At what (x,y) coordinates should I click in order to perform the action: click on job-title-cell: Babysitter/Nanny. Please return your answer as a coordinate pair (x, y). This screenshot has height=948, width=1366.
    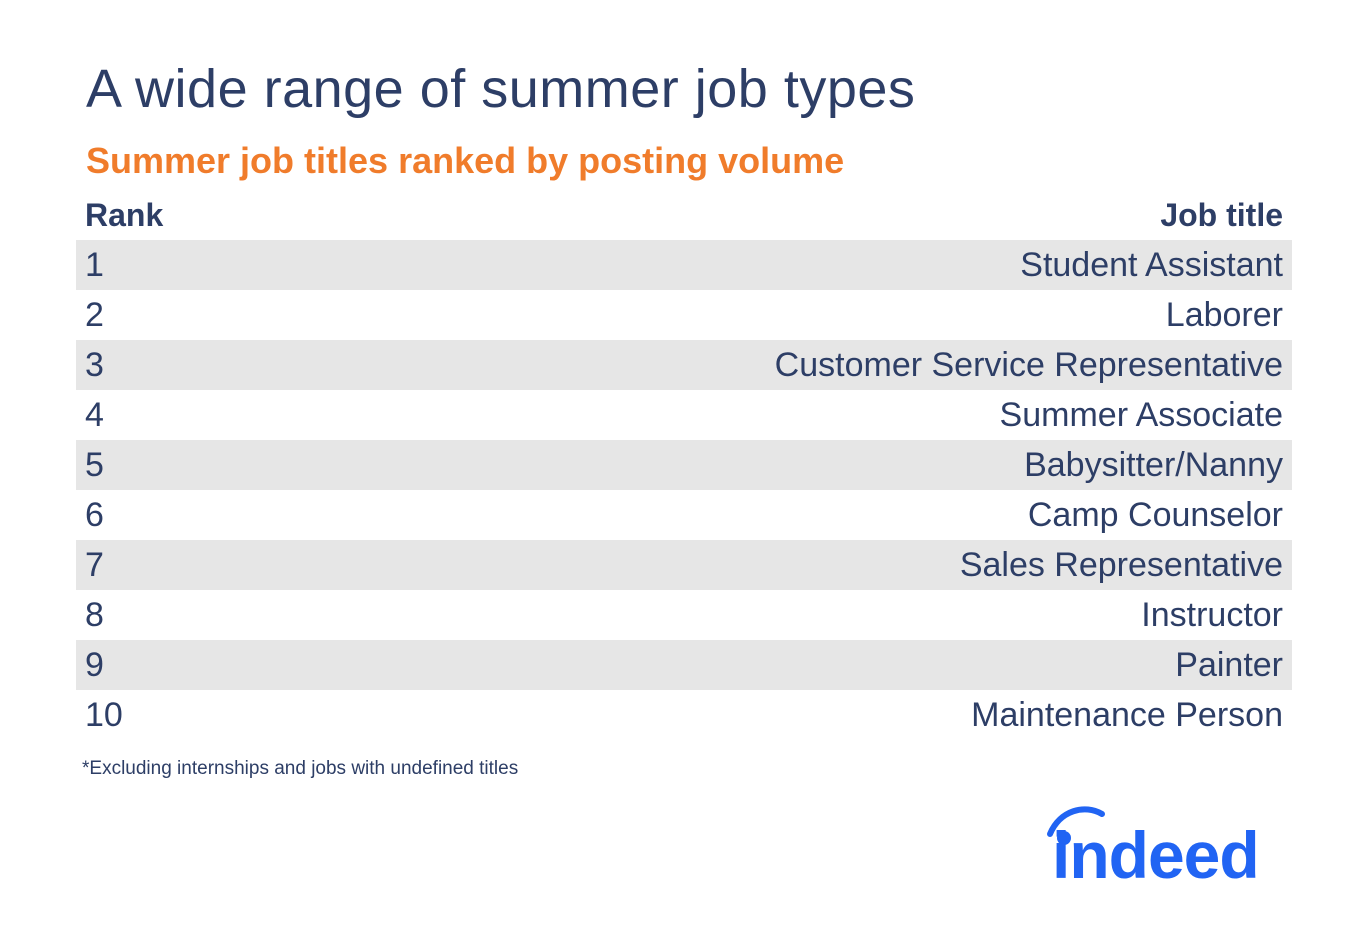
    Looking at the image, I should click on (1153, 464).